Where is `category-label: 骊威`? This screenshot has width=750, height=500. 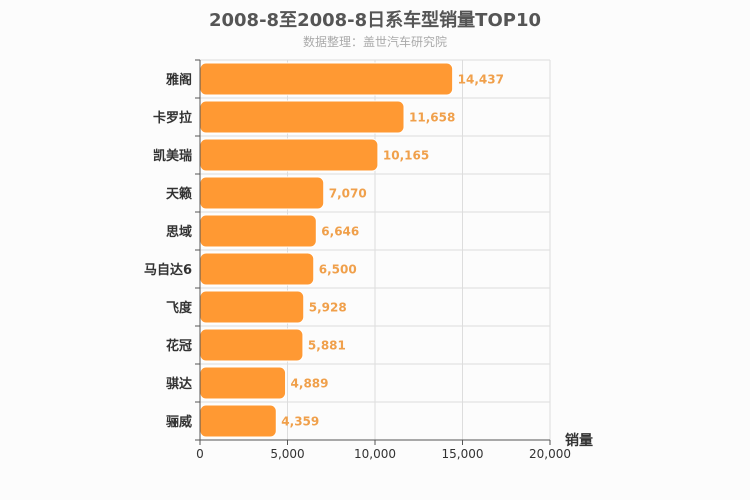 category-label: 骊威 is located at coordinates (179, 422).